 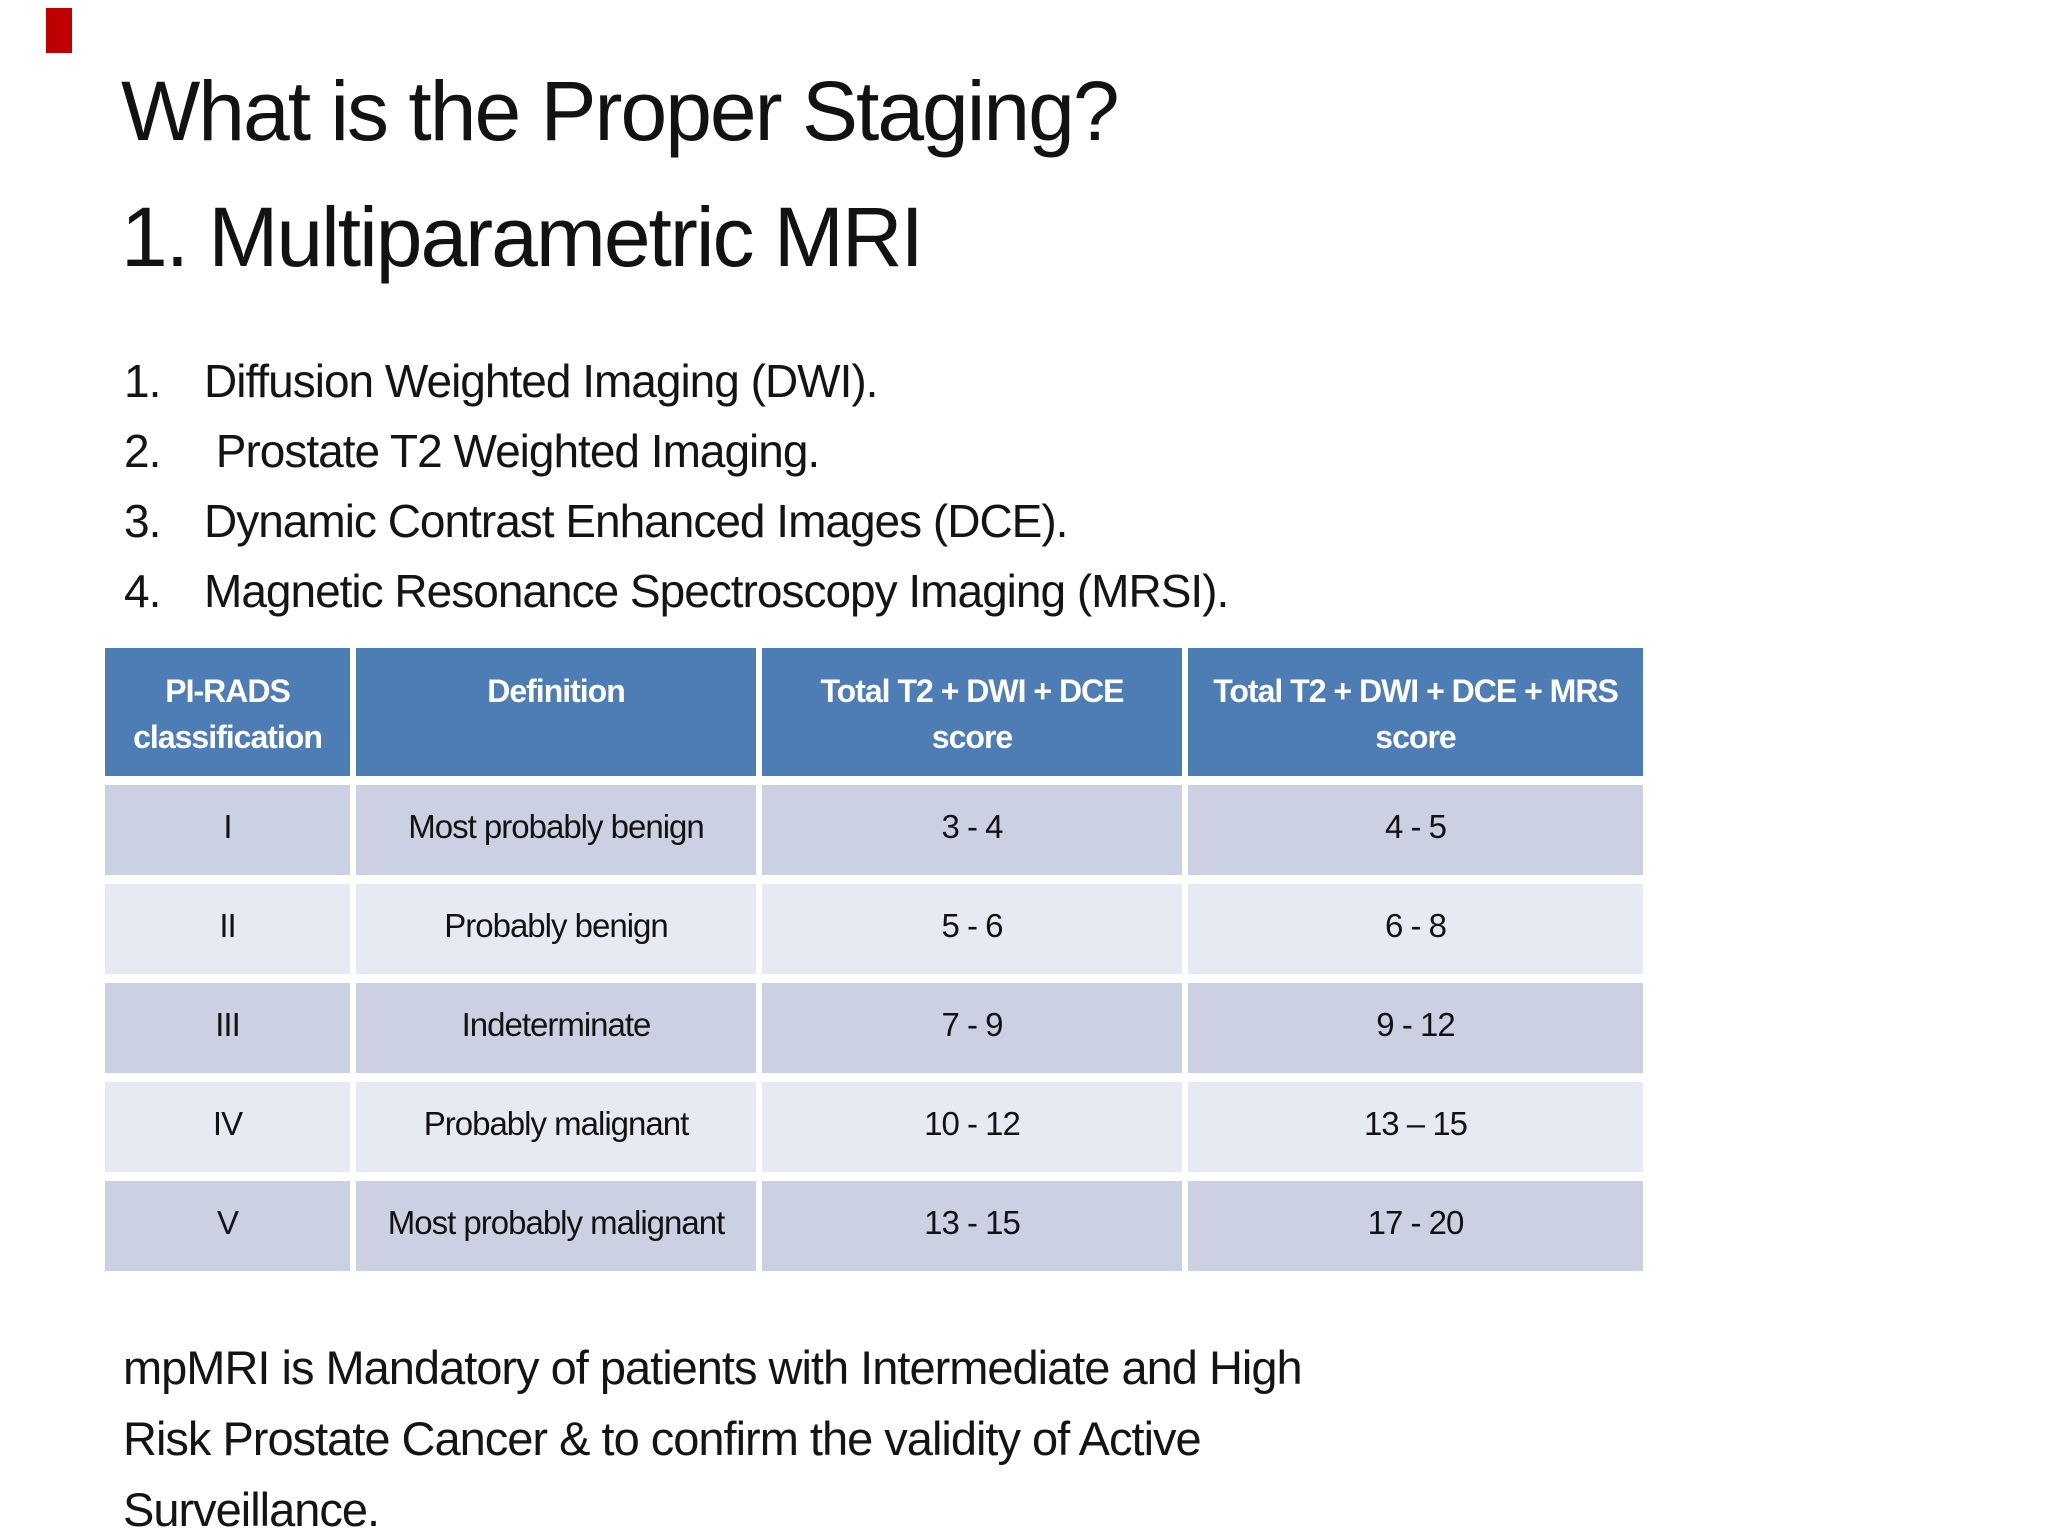 I want to click on table-cell: Probably malignant, so click(x=556, y=1127).